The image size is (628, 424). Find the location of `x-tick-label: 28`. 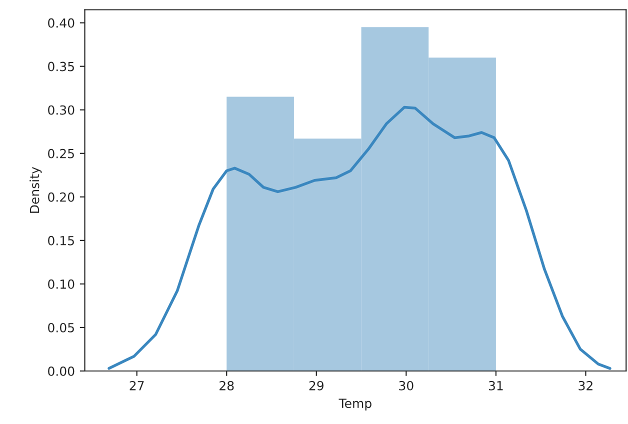

x-tick-label: 28 is located at coordinates (227, 385).